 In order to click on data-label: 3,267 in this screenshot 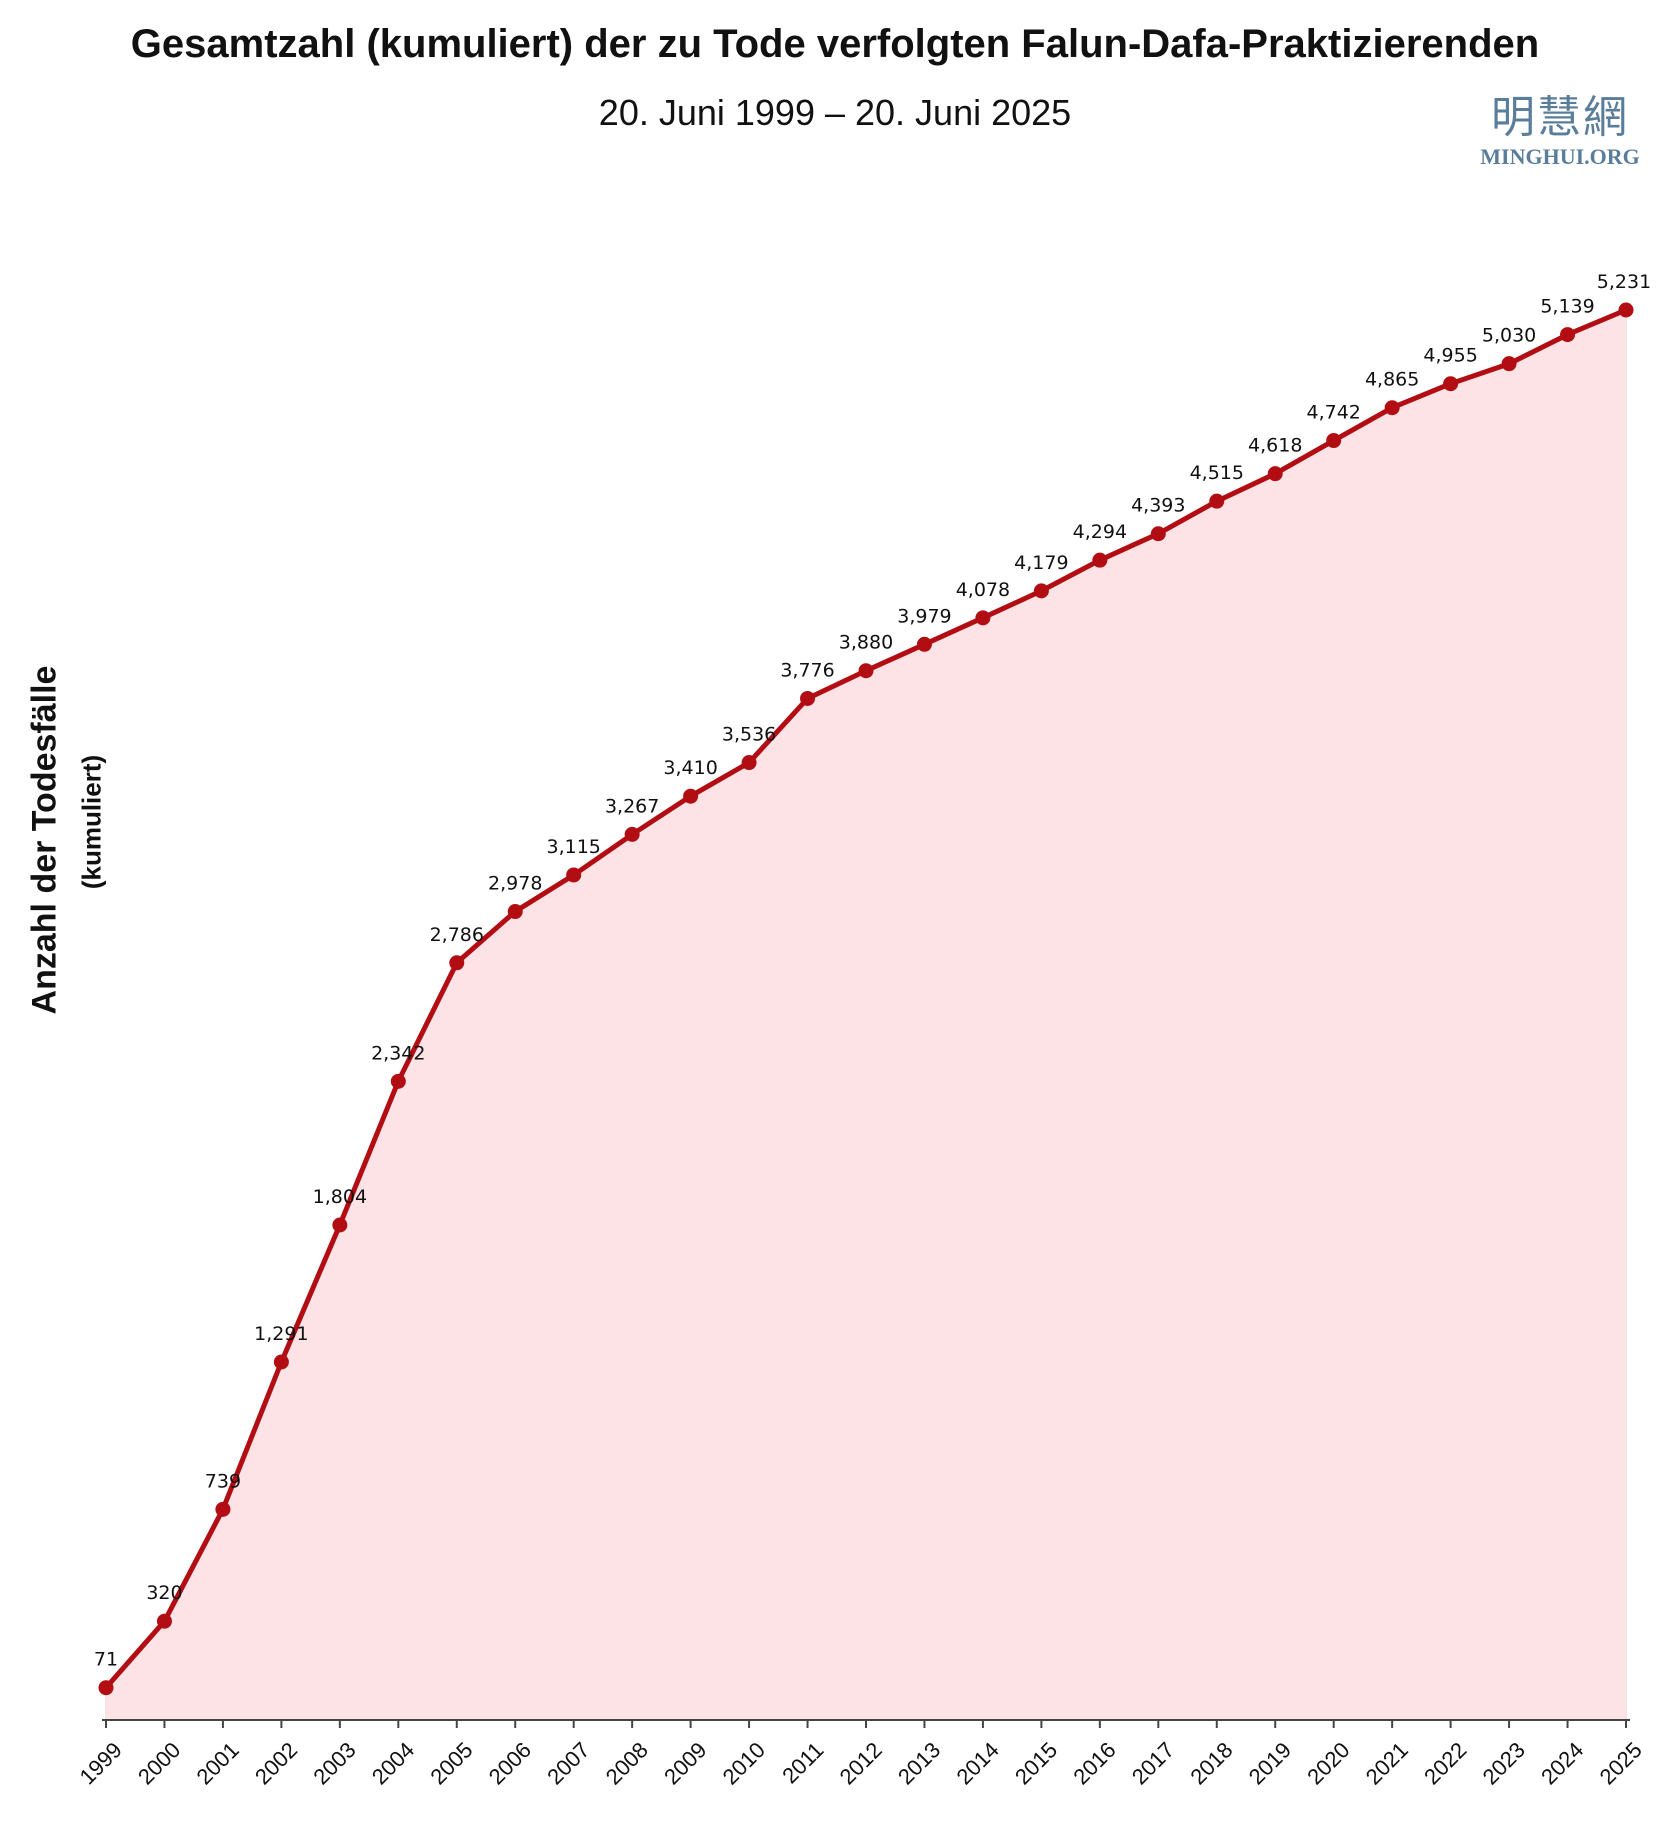, I will do `click(632, 806)`.